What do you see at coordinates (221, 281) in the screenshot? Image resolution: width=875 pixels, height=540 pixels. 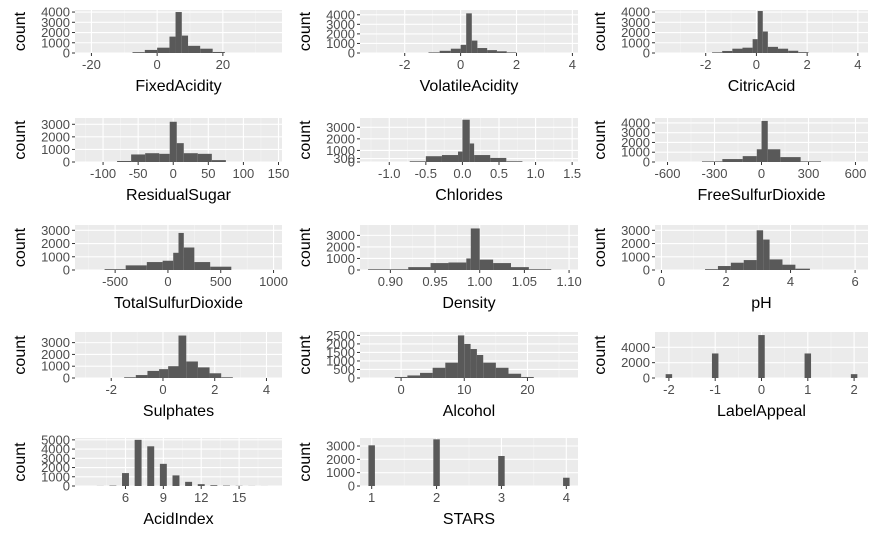 I see `x-tick-label: 500` at bounding box center [221, 281].